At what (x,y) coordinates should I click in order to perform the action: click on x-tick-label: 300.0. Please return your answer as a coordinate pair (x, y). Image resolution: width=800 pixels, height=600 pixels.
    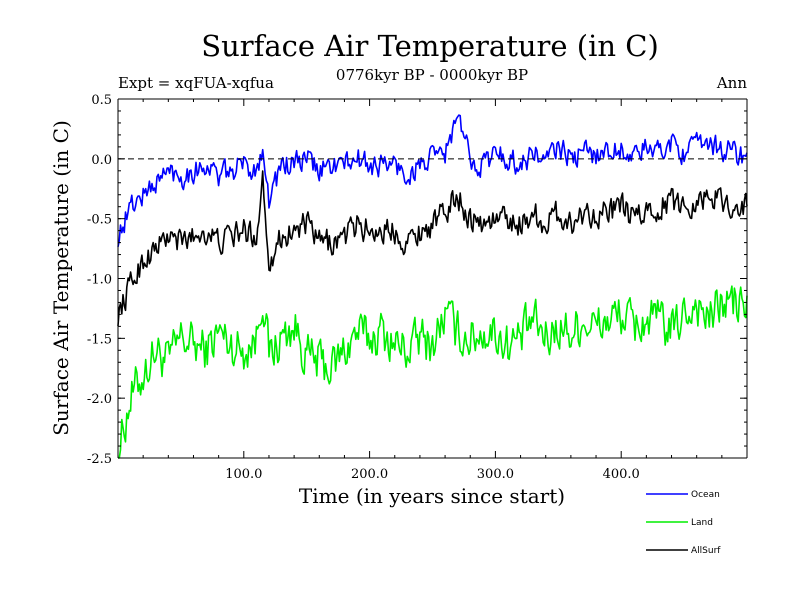
    Looking at the image, I should click on (495, 474).